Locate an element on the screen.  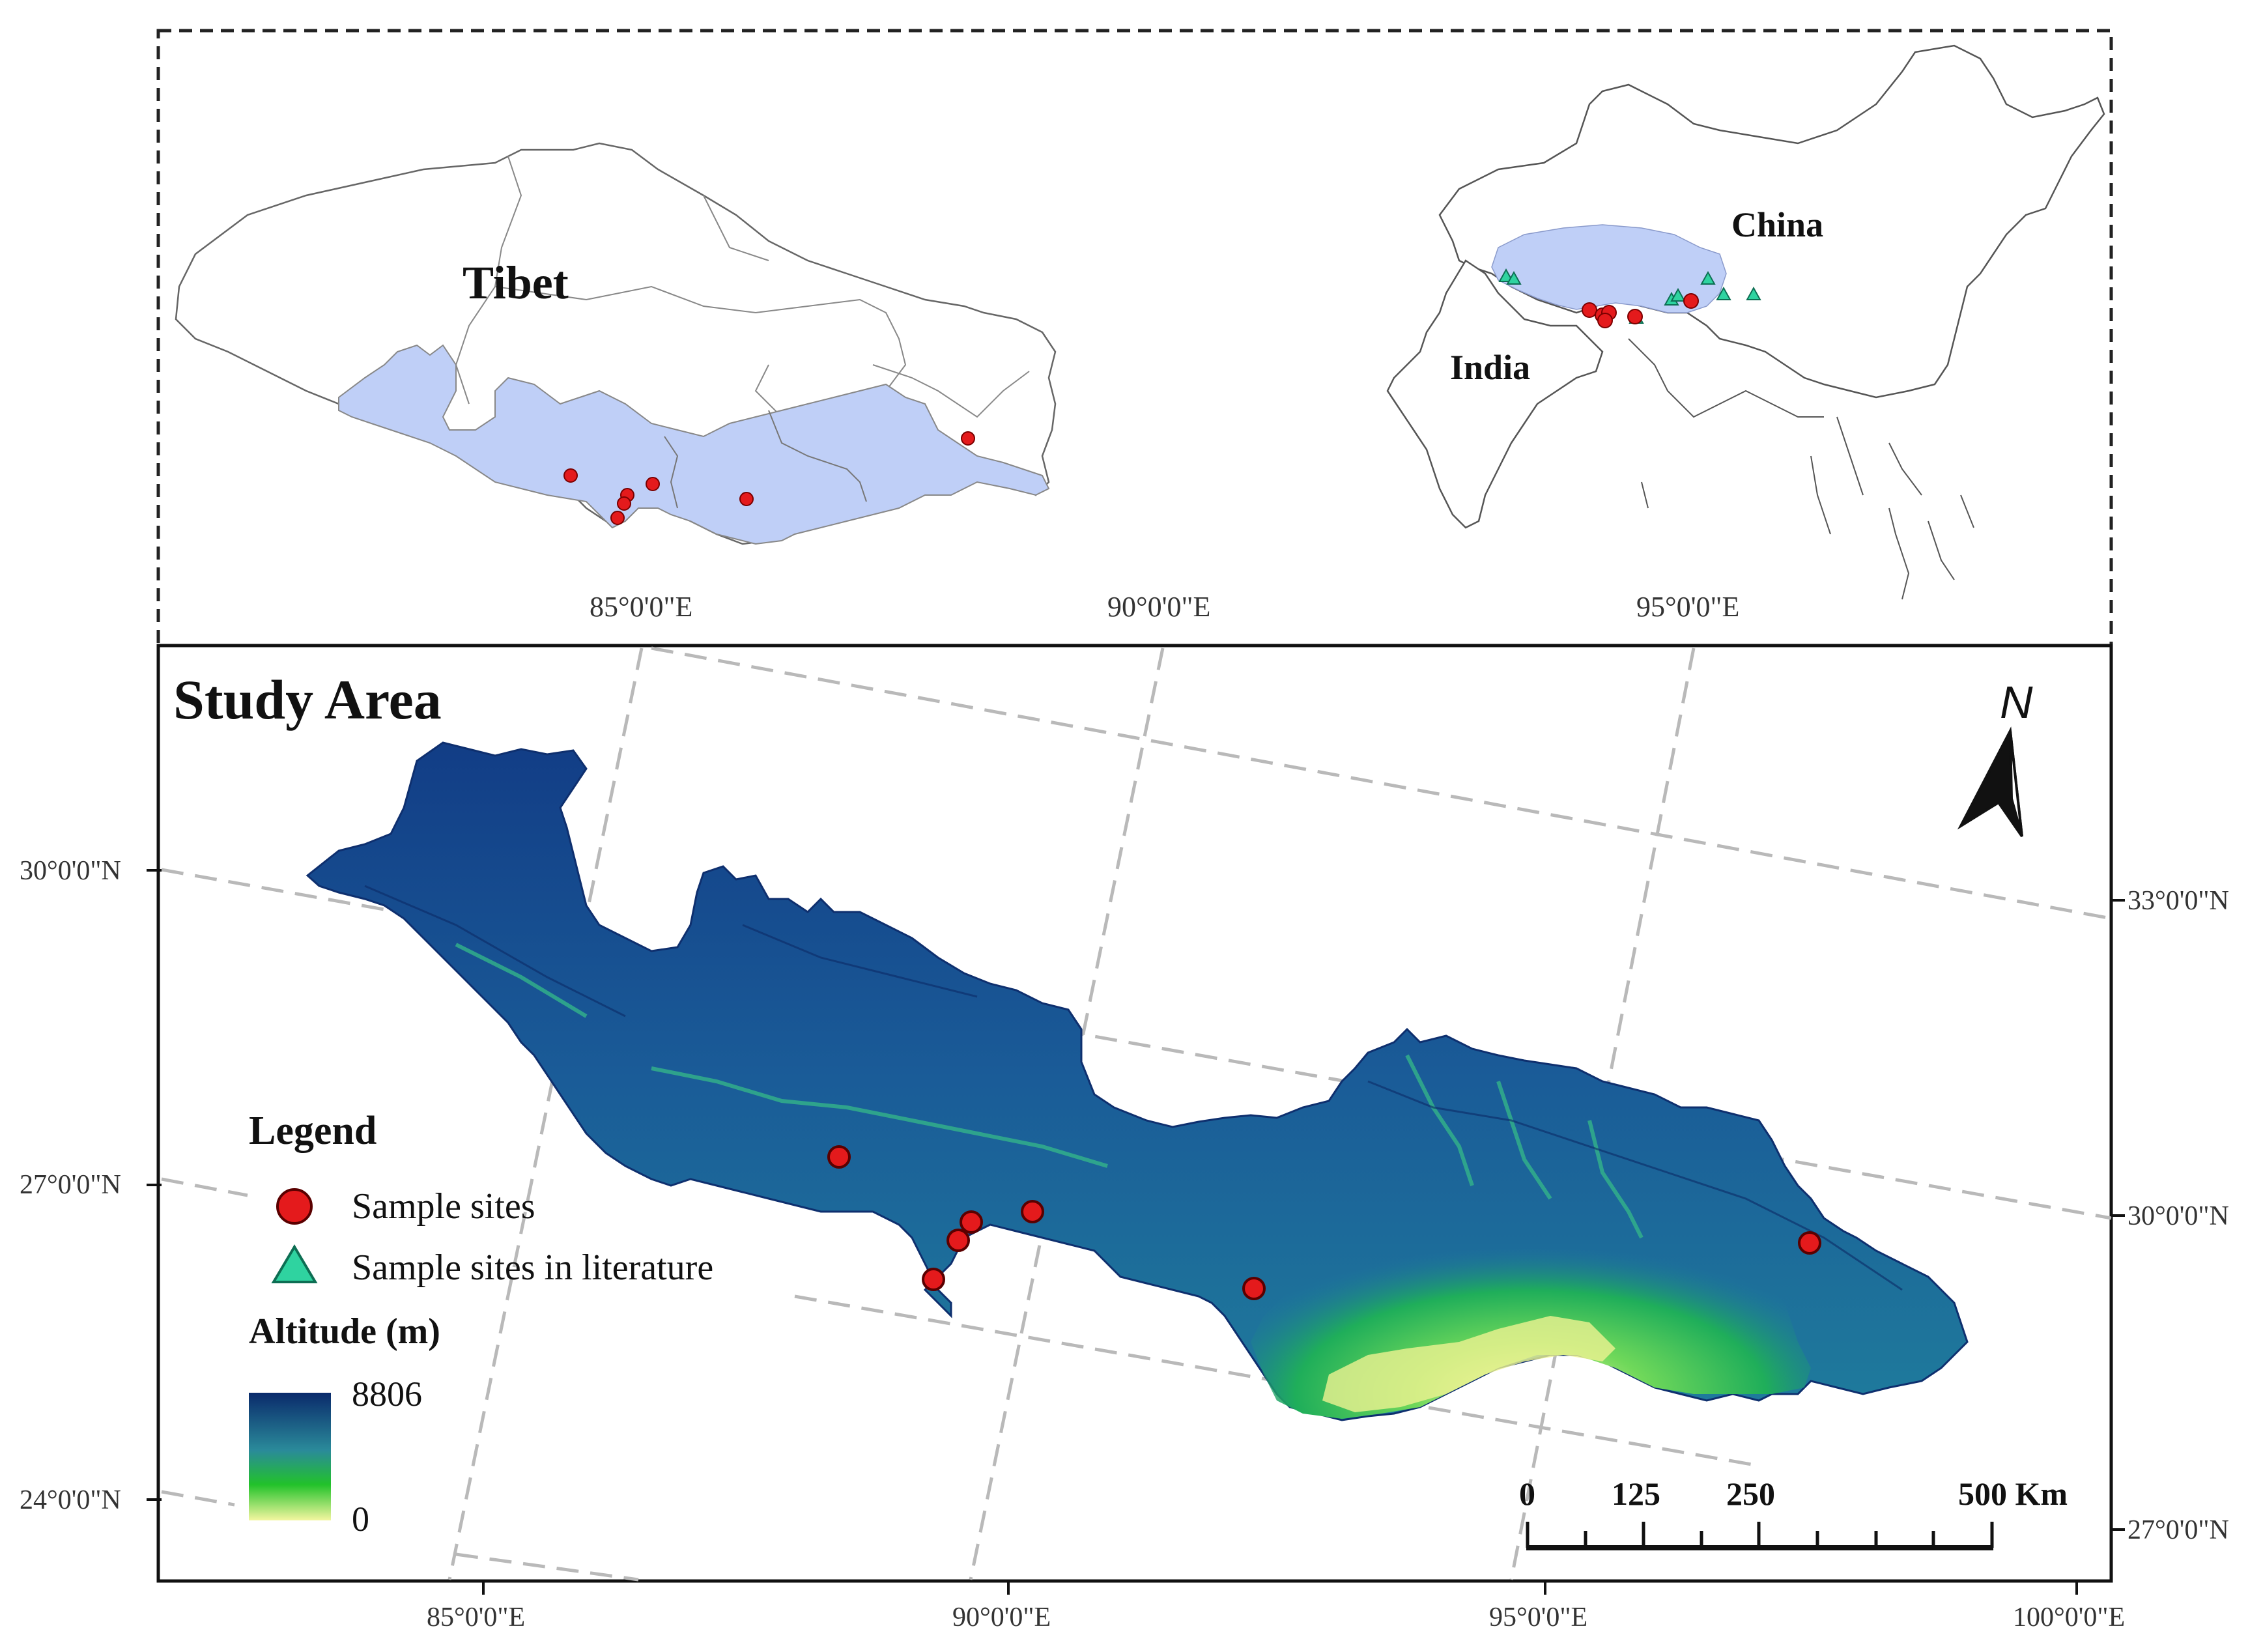
china-outline-map: China India is located at coordinates (1745, 322).